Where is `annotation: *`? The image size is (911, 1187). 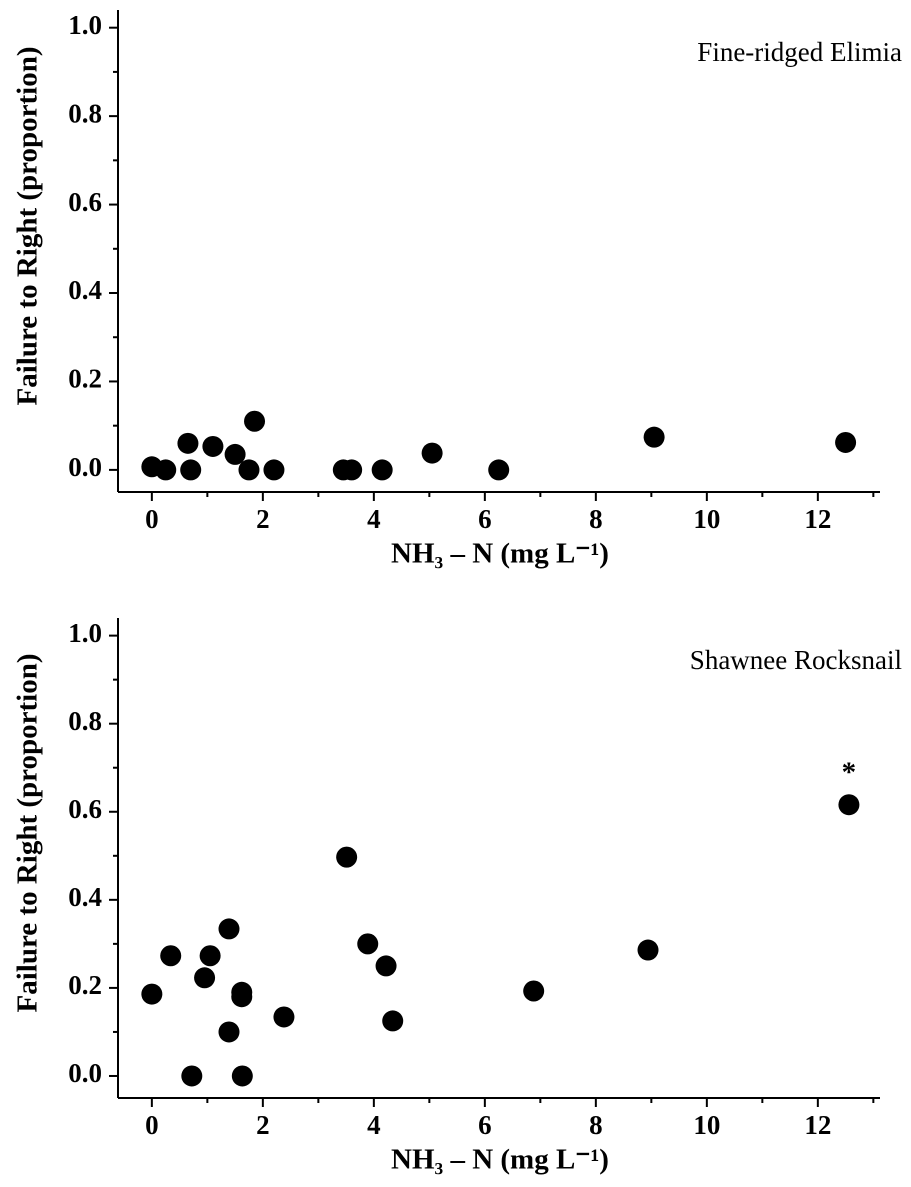
annotation: * is located at coordinates (849, 772).